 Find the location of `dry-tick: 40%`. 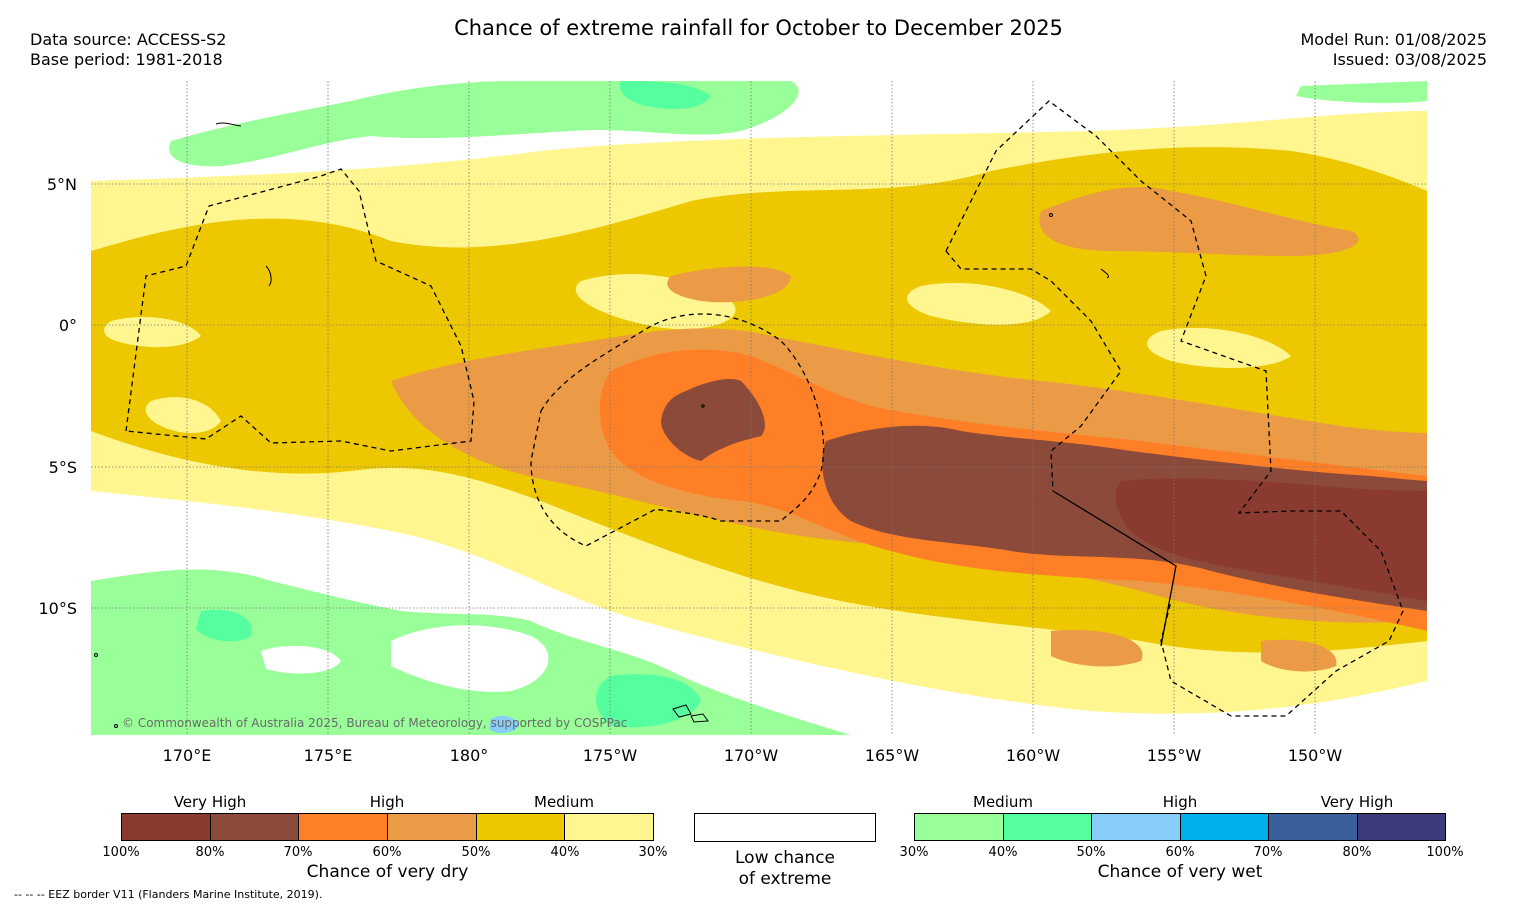

dry-tick: 40% is located at coordinates (565, 852).